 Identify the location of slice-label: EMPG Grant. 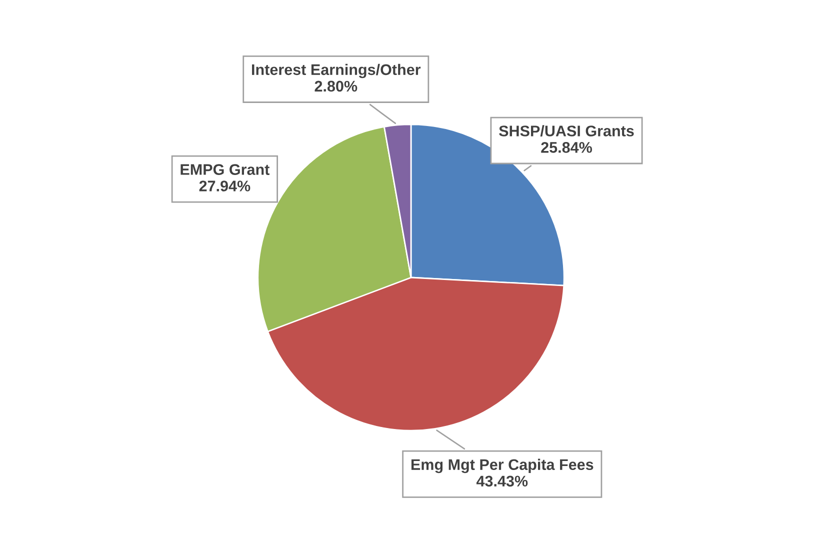
(225, 169).